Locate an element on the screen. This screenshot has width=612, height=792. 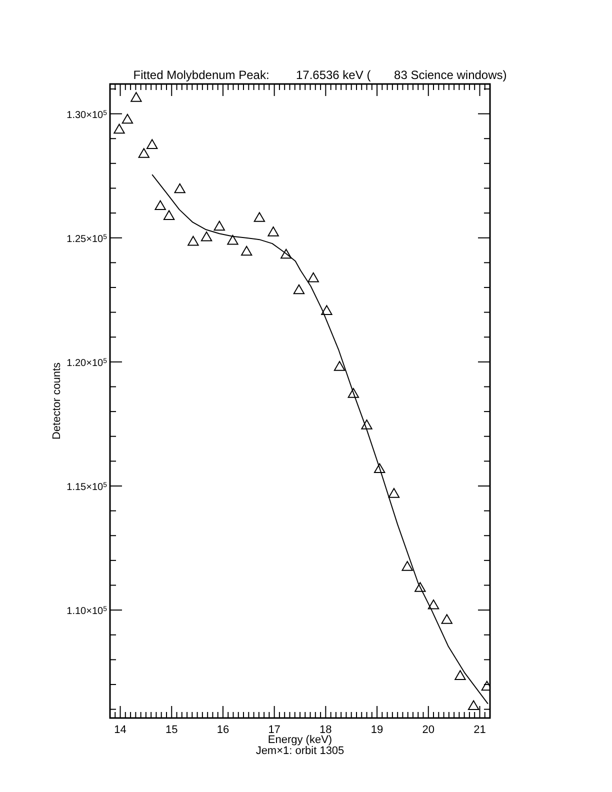
x-tick-label: 15 is located at coordinates (171, 730).